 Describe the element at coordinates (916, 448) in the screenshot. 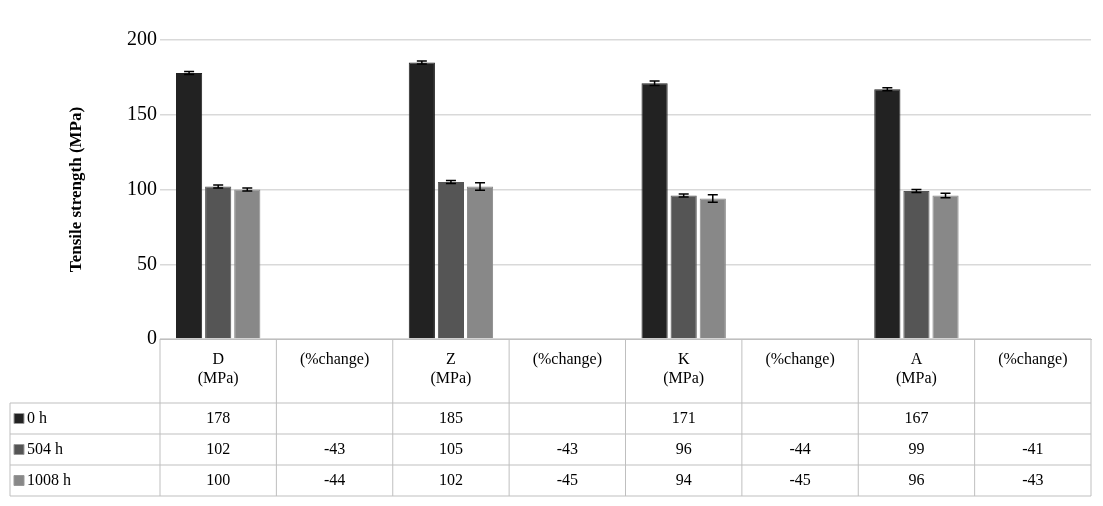

I see `data-label: 99` at that location.